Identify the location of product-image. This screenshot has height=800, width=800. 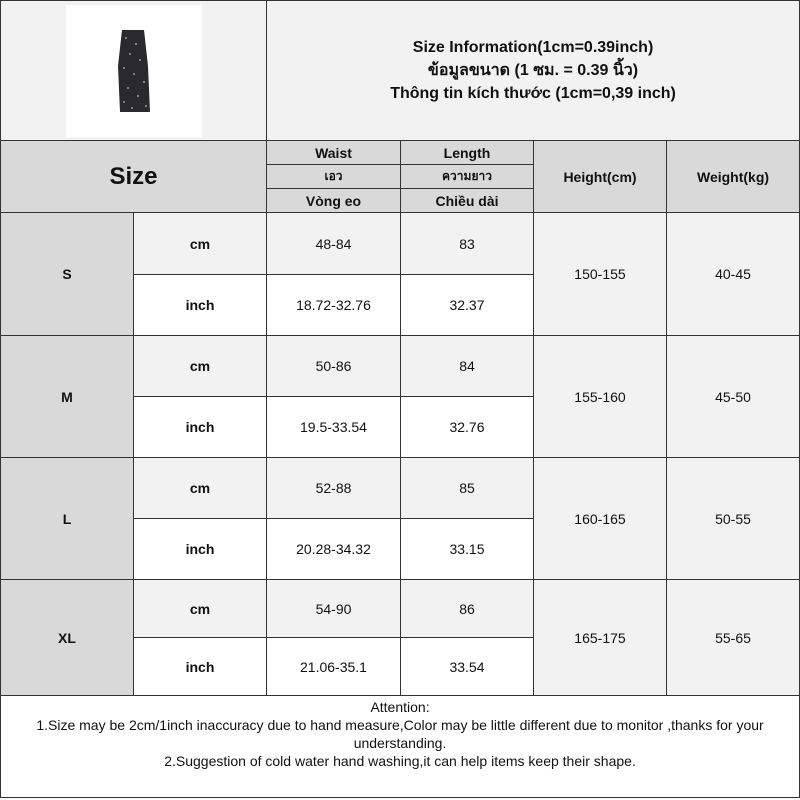
(133, 70).